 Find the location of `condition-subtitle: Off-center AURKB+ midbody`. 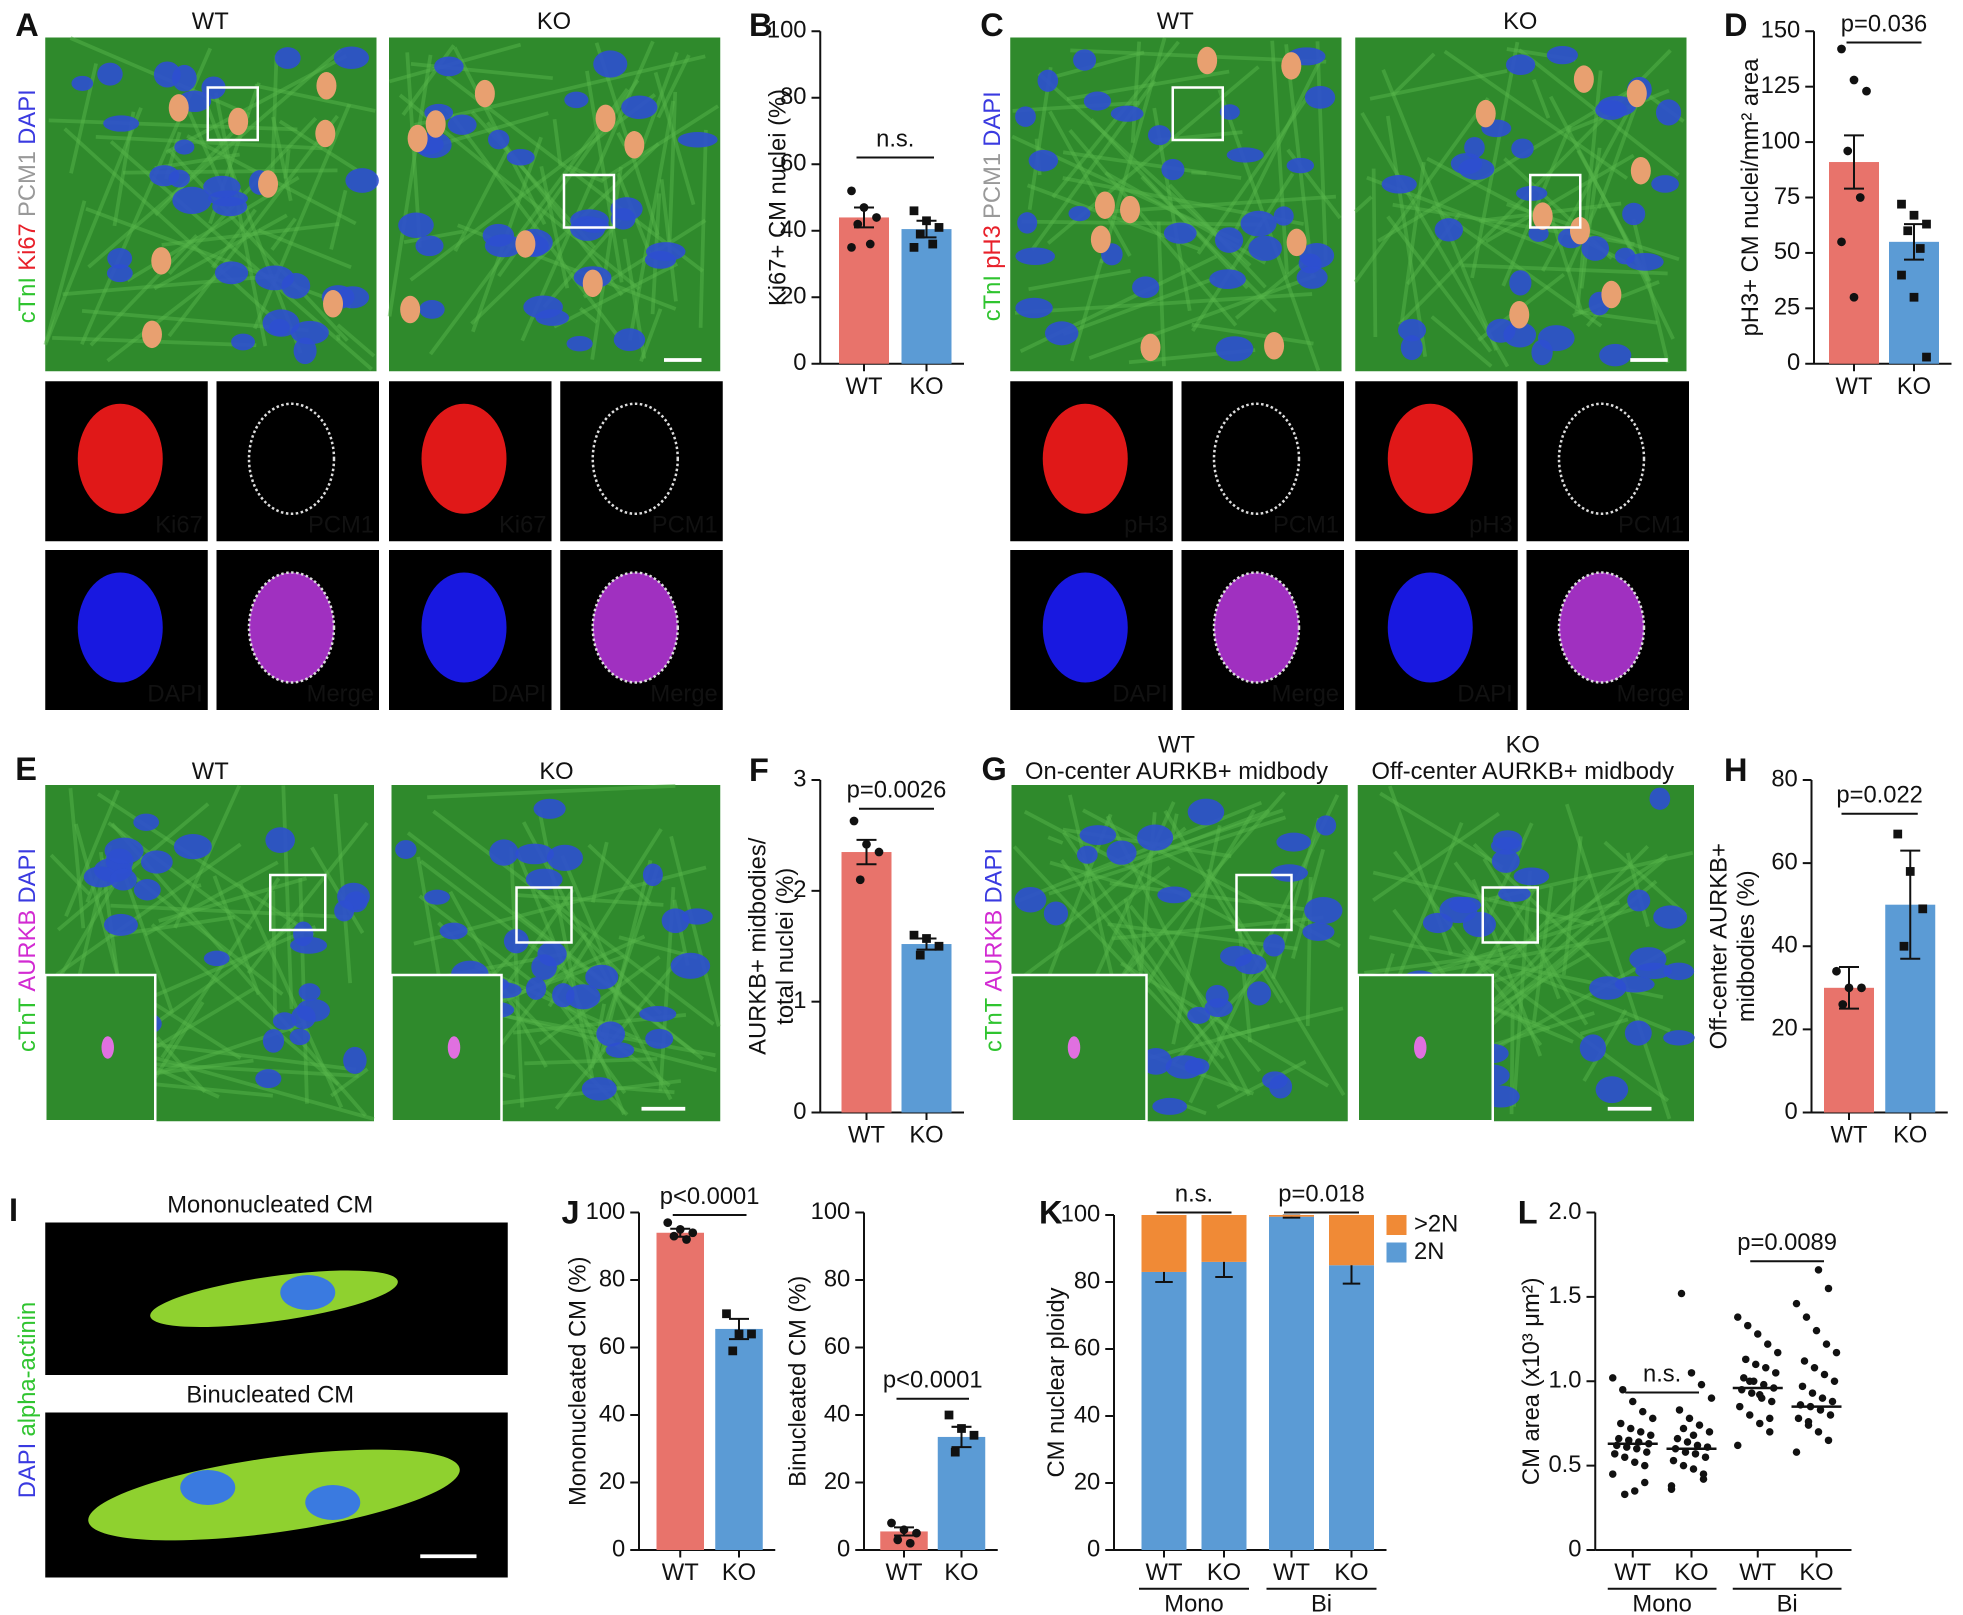

condition-subtitle: Off-center AURKB+ midbody is located at coordinates (1522, 771).